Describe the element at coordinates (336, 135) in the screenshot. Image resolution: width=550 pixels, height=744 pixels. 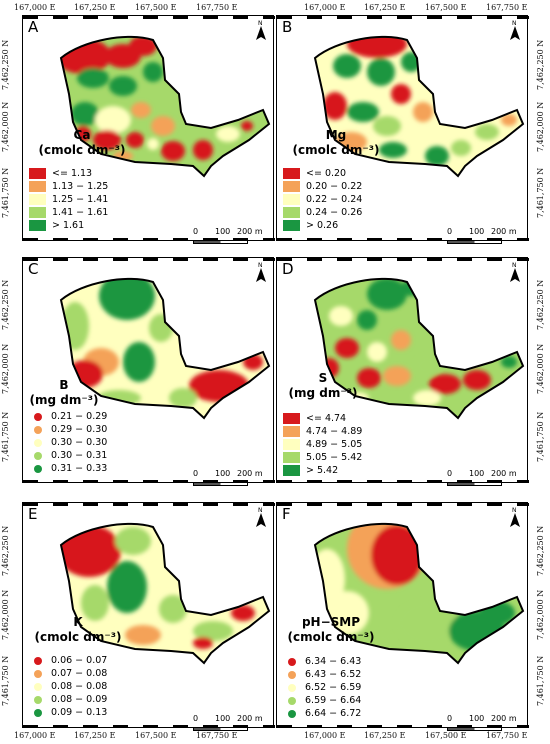
I see `variable-name: Mg` at that location.